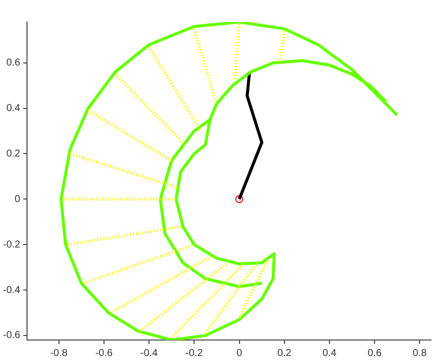 This screenshot has height=362, width=436. Describe the element at coordinates (375, 353) in the screenshot. I see `x-tick-label: 0.6` at that location.